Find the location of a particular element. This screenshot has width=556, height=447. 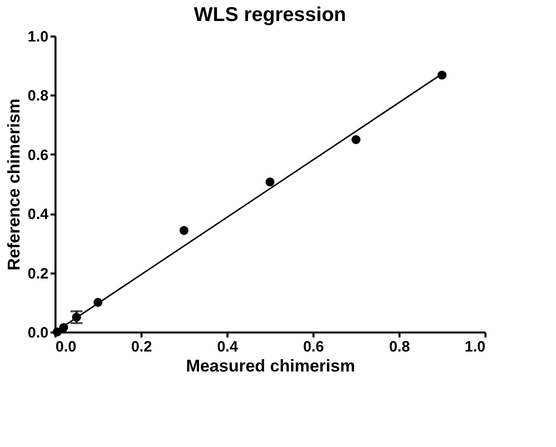

y-tick-label: 0.8 is located at coordinates (38, 96).